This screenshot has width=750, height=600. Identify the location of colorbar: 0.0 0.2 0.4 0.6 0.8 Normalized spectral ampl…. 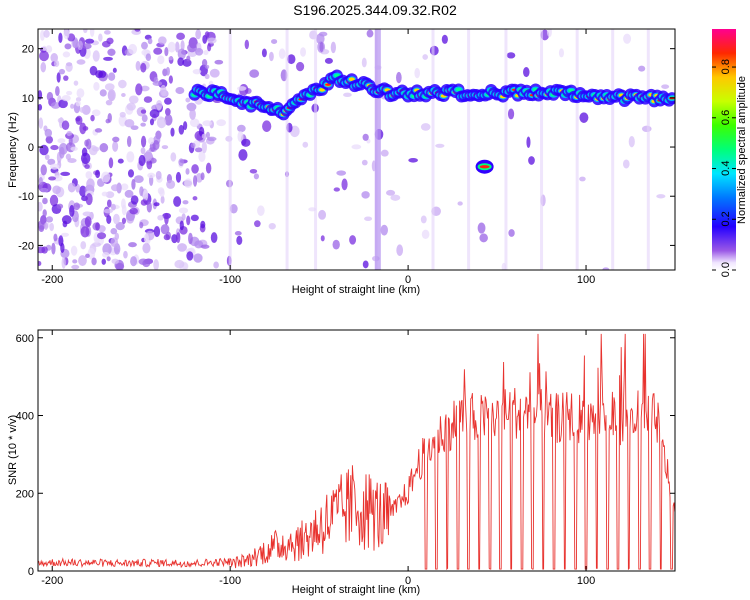
(730, 153).